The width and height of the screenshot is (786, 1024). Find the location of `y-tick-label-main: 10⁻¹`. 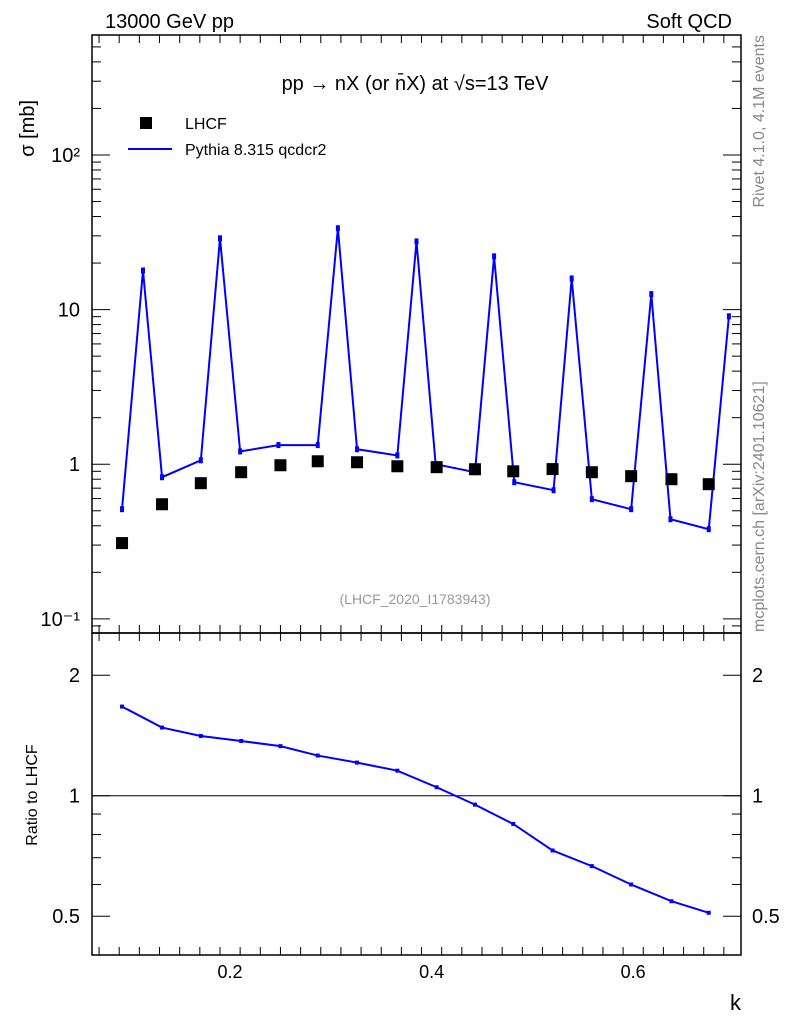

y-tick-label-main: 10⁻¹ is located at coordinates (61, 620).